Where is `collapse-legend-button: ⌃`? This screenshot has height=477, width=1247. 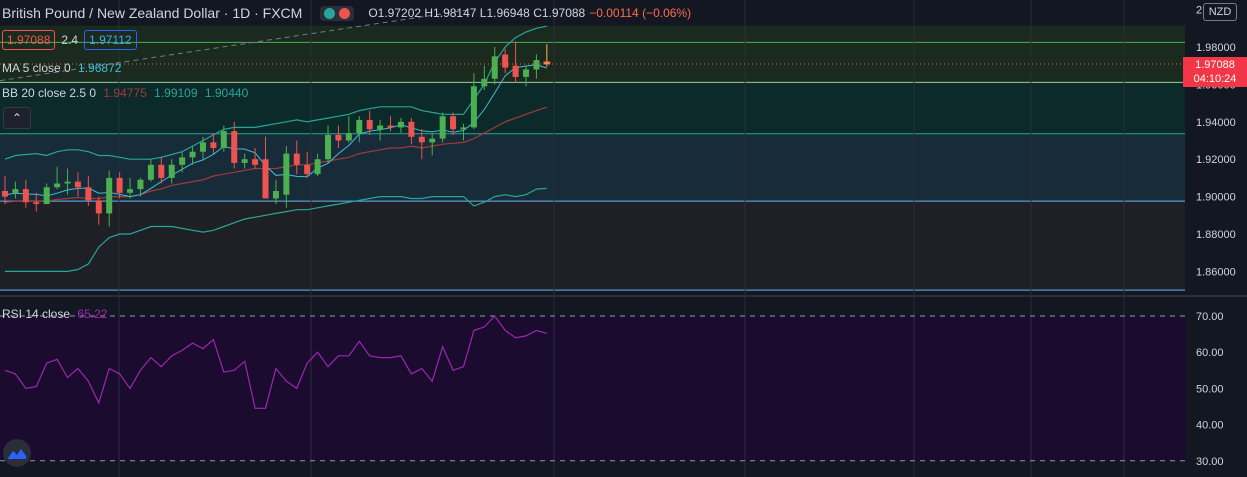
collapse-legend-button: ⌃ is located at coordinates (17, 118).